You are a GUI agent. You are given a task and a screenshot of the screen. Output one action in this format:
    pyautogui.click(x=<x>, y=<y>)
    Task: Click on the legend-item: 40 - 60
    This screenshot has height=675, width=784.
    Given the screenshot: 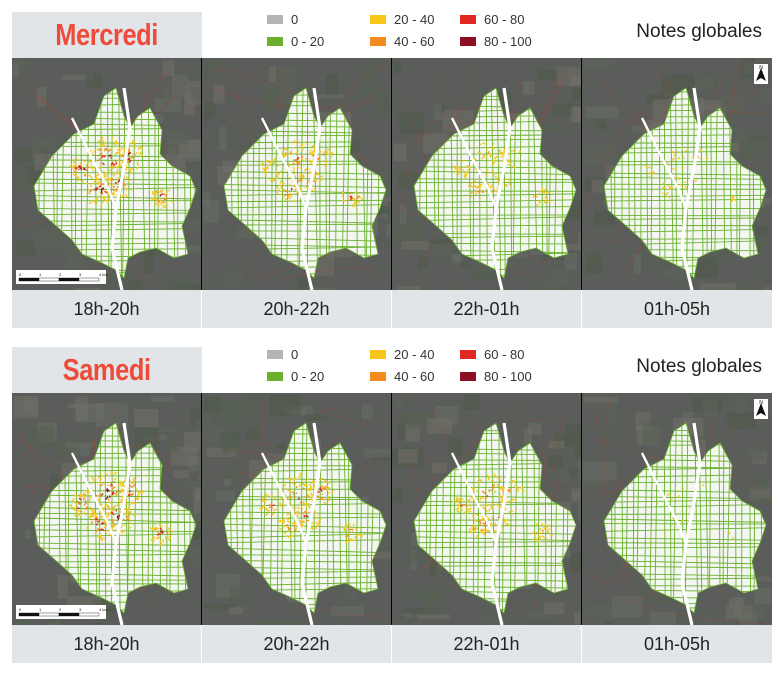 What is the action you would take?
    pyautogui.click(x=402, y=376)
    